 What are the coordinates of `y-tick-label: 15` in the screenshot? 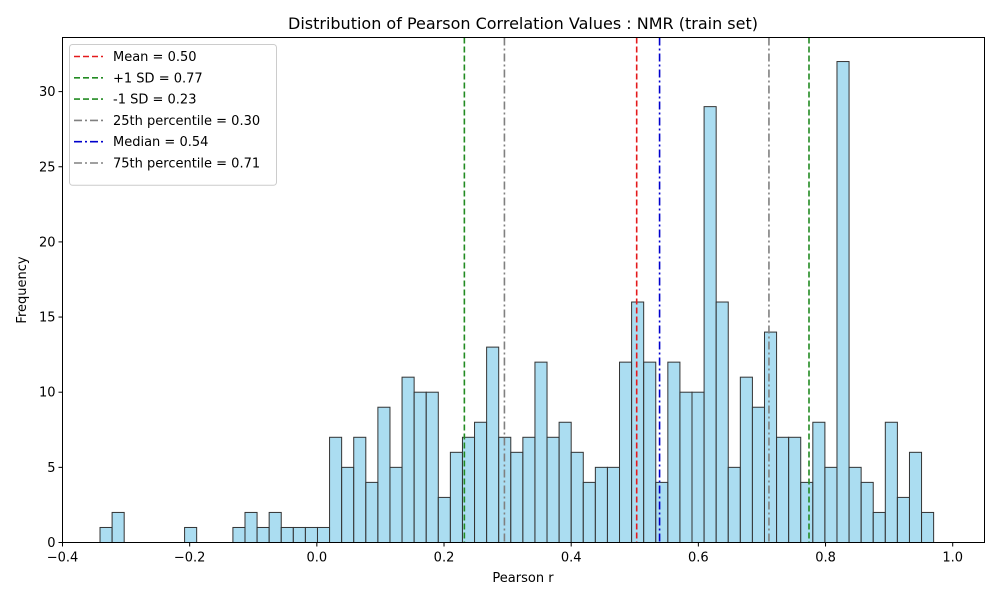 It's located at (47, 318).